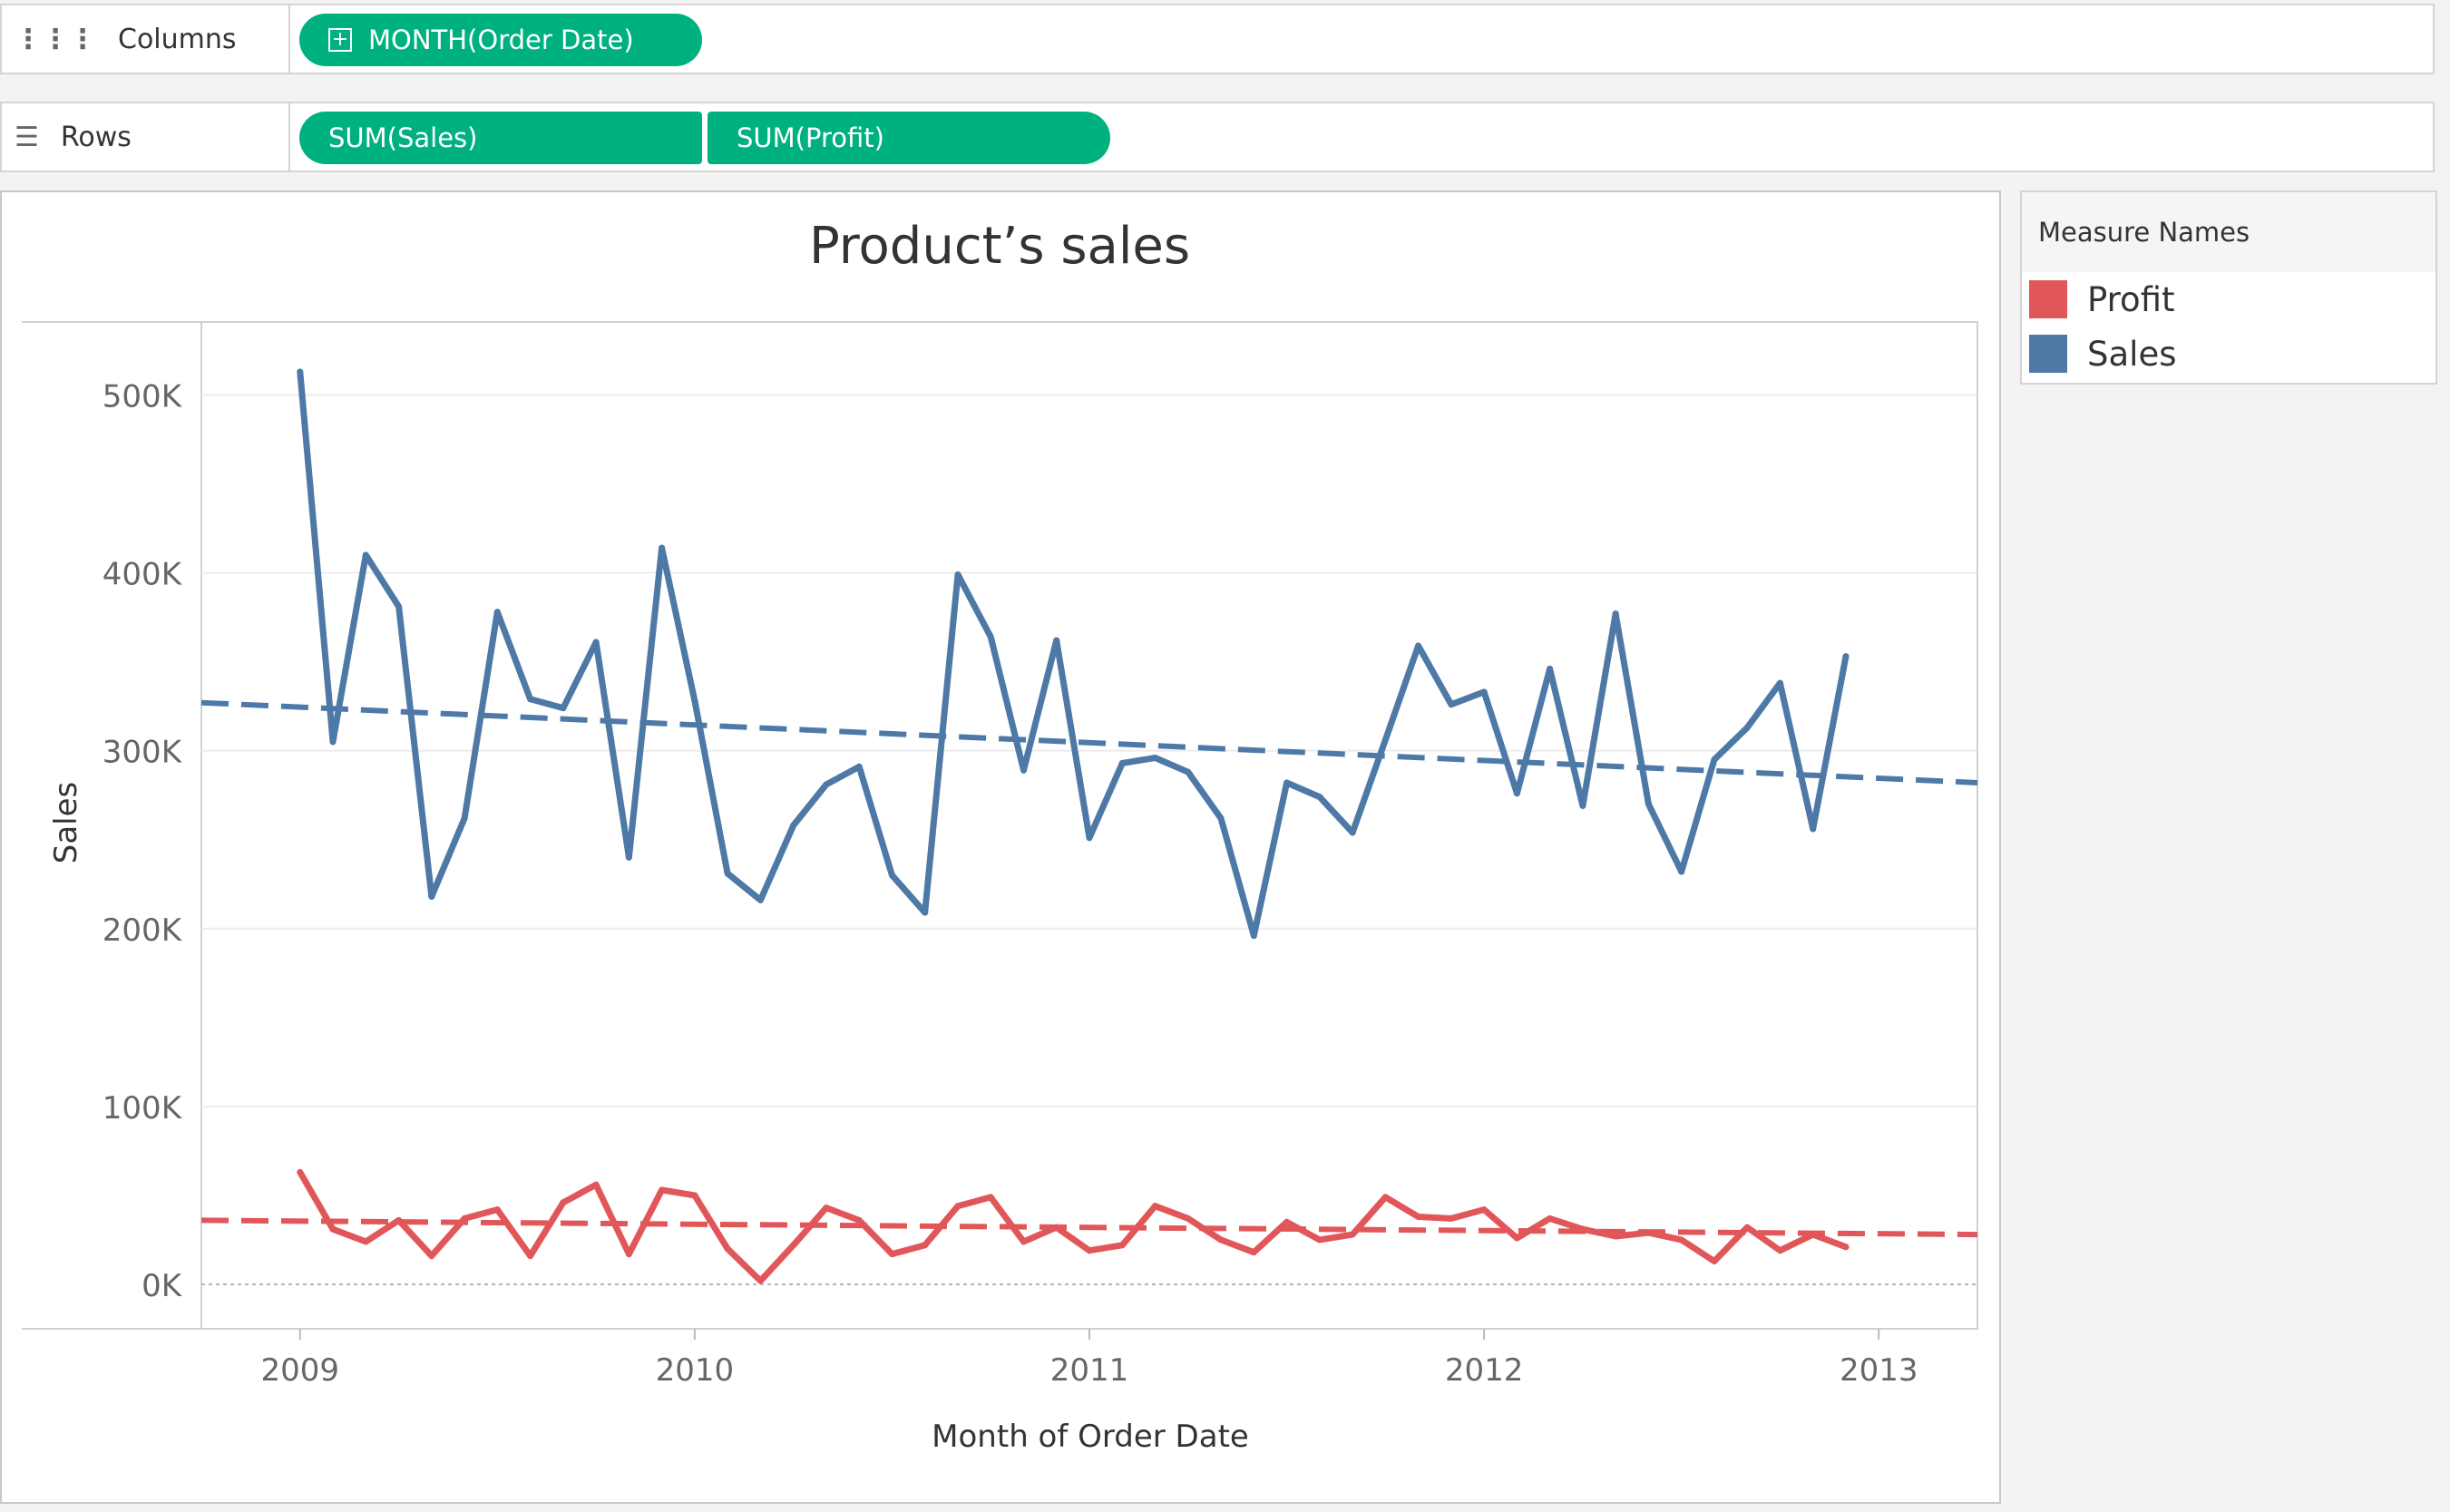  Describe the element at coordinates (96, 137) in the screenshot. I see `rows-label: Rows` at that location.